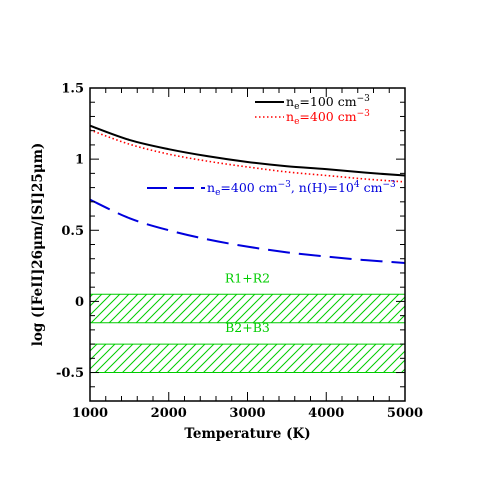  Describe the element at coordinates (72, 89) in the screenshot. I see `y-tick-label: 1.5` at that location.